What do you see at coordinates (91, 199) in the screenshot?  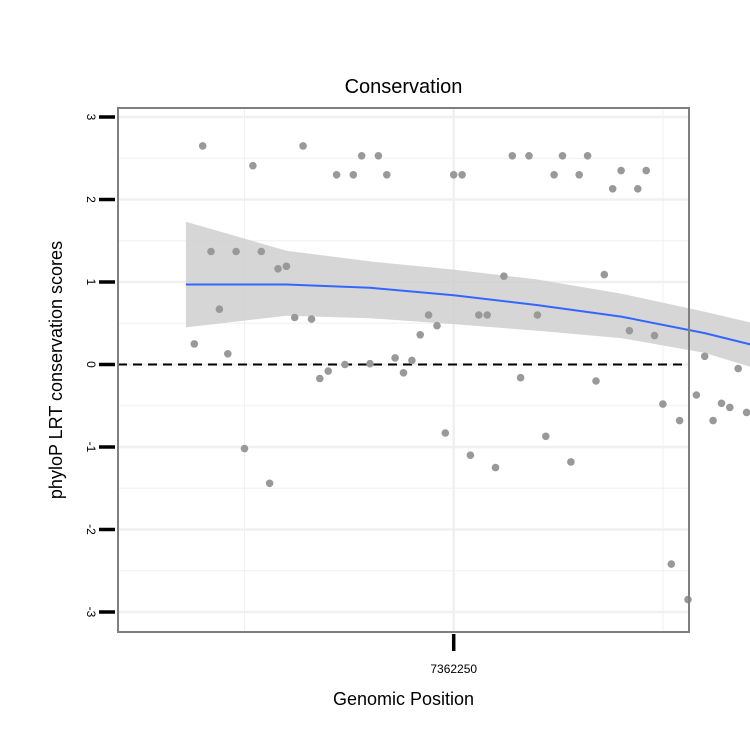 I see `y-tick-label: 2` at bounding box center [91, 199].